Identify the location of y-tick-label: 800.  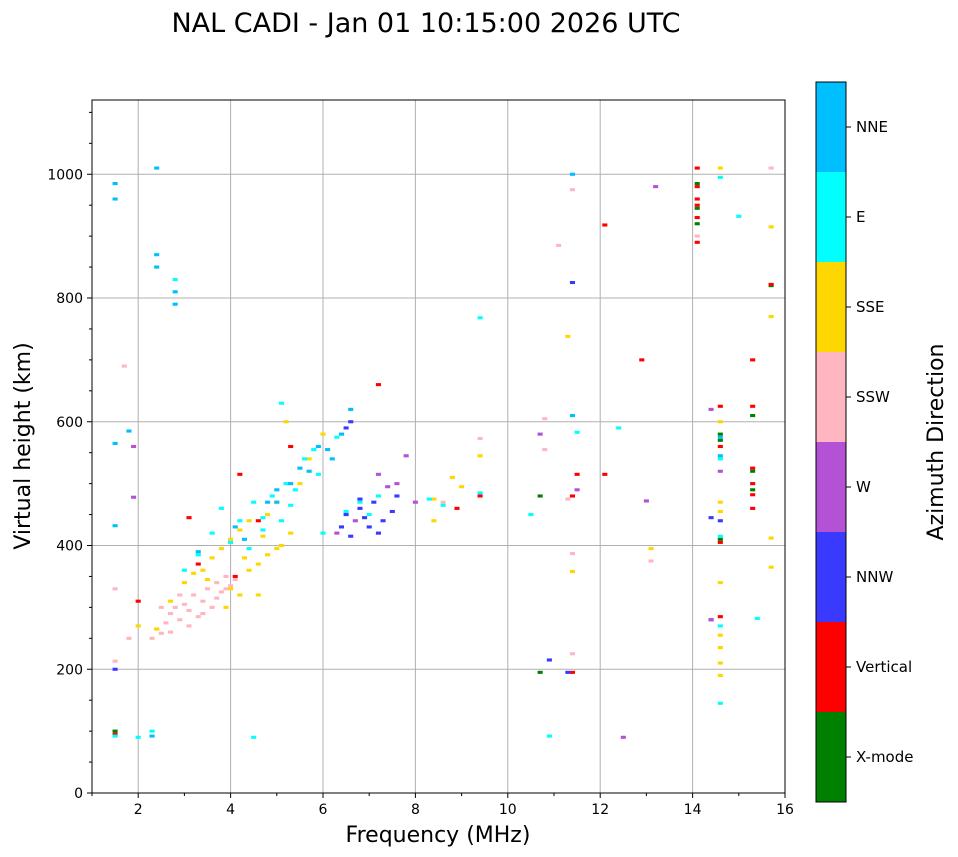
(69, 299).